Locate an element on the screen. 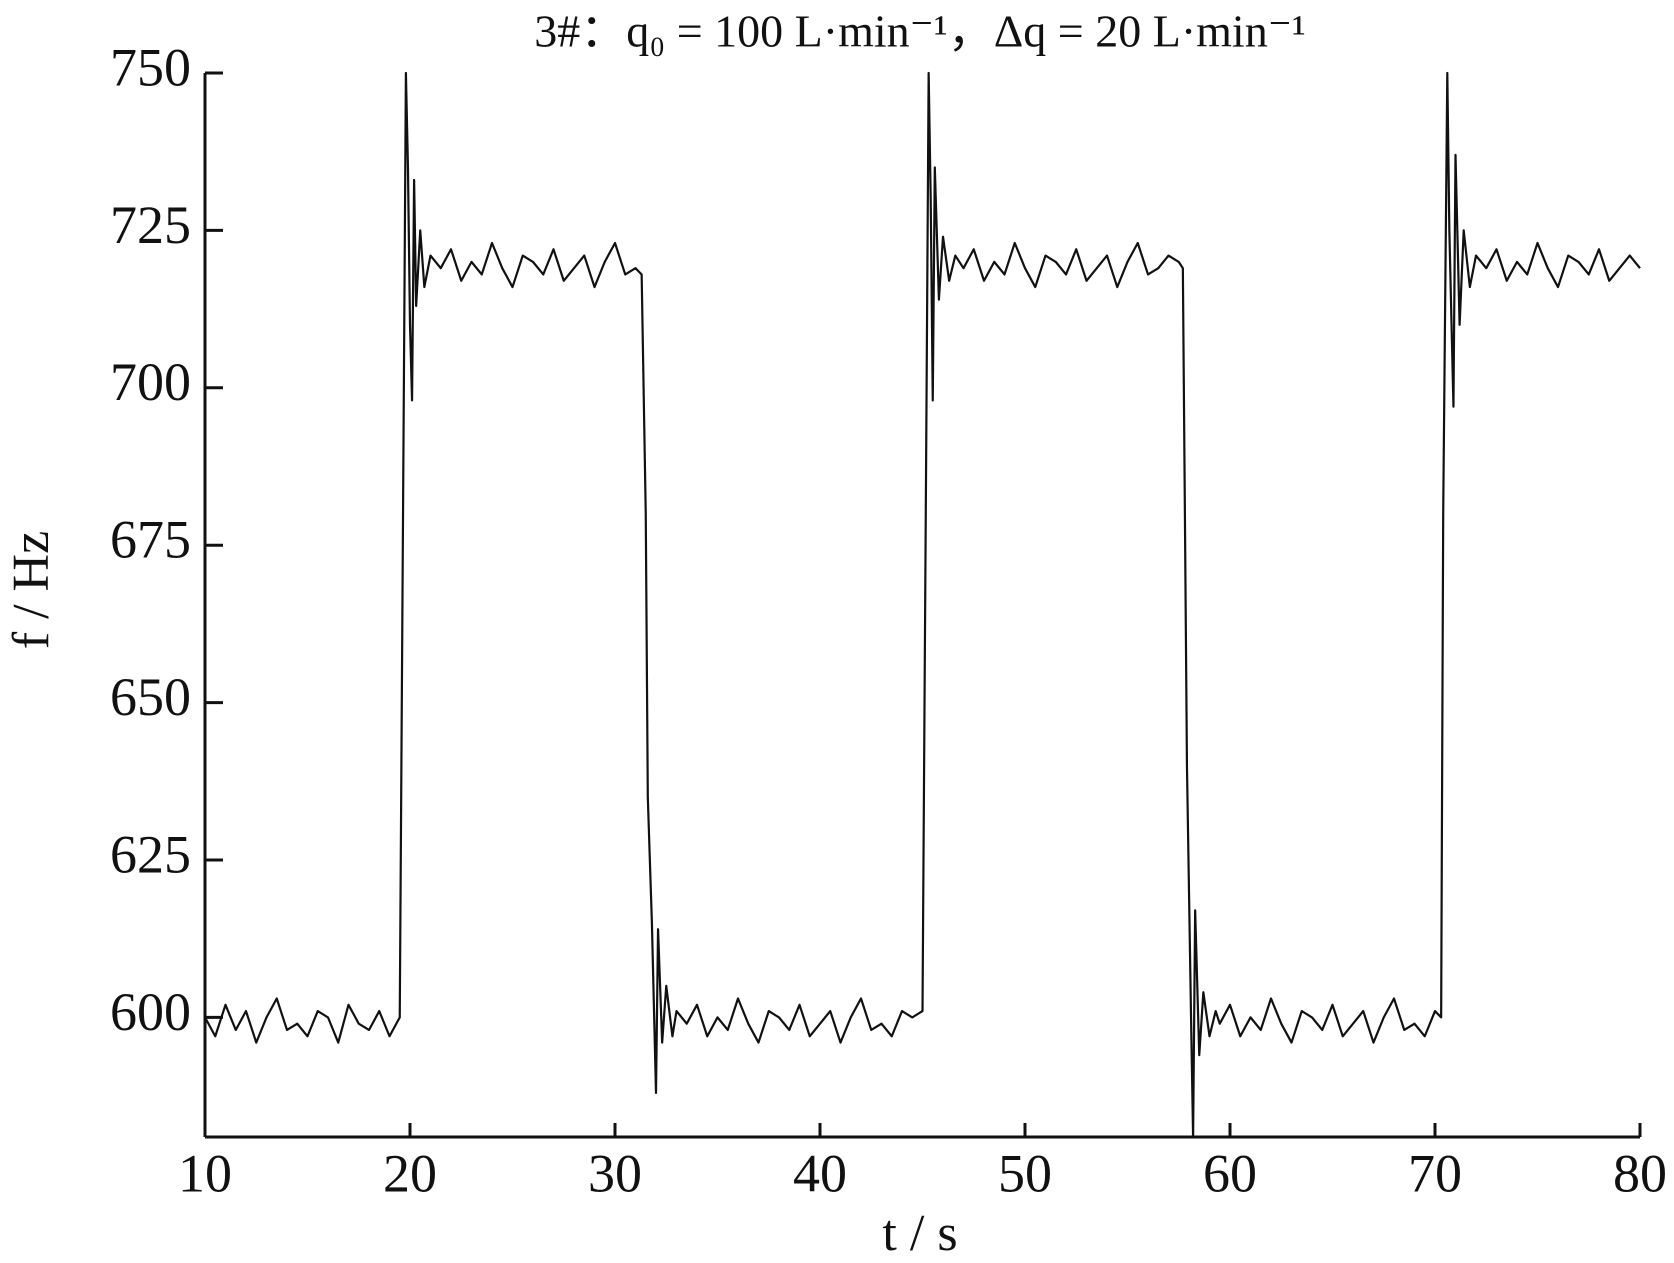 The image size is (1674, 1263). x-tick-label: 40 is located at coordinates (820, 1173).